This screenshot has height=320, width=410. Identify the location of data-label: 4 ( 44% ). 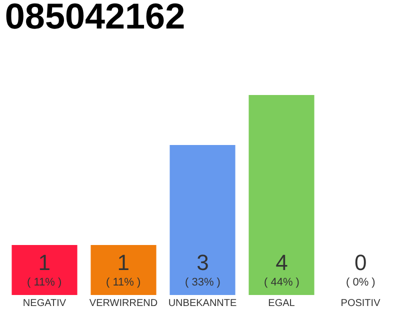
(282, 269).